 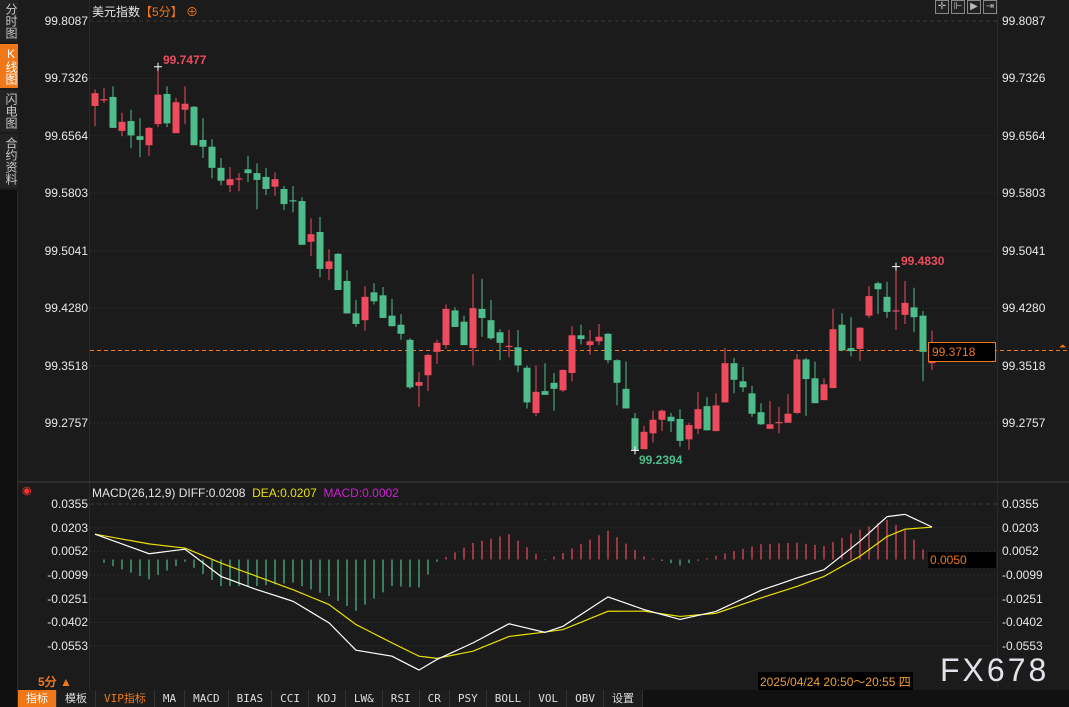 I want to click on macd-tick-left: 0.0052, so click(x=69, y=551).